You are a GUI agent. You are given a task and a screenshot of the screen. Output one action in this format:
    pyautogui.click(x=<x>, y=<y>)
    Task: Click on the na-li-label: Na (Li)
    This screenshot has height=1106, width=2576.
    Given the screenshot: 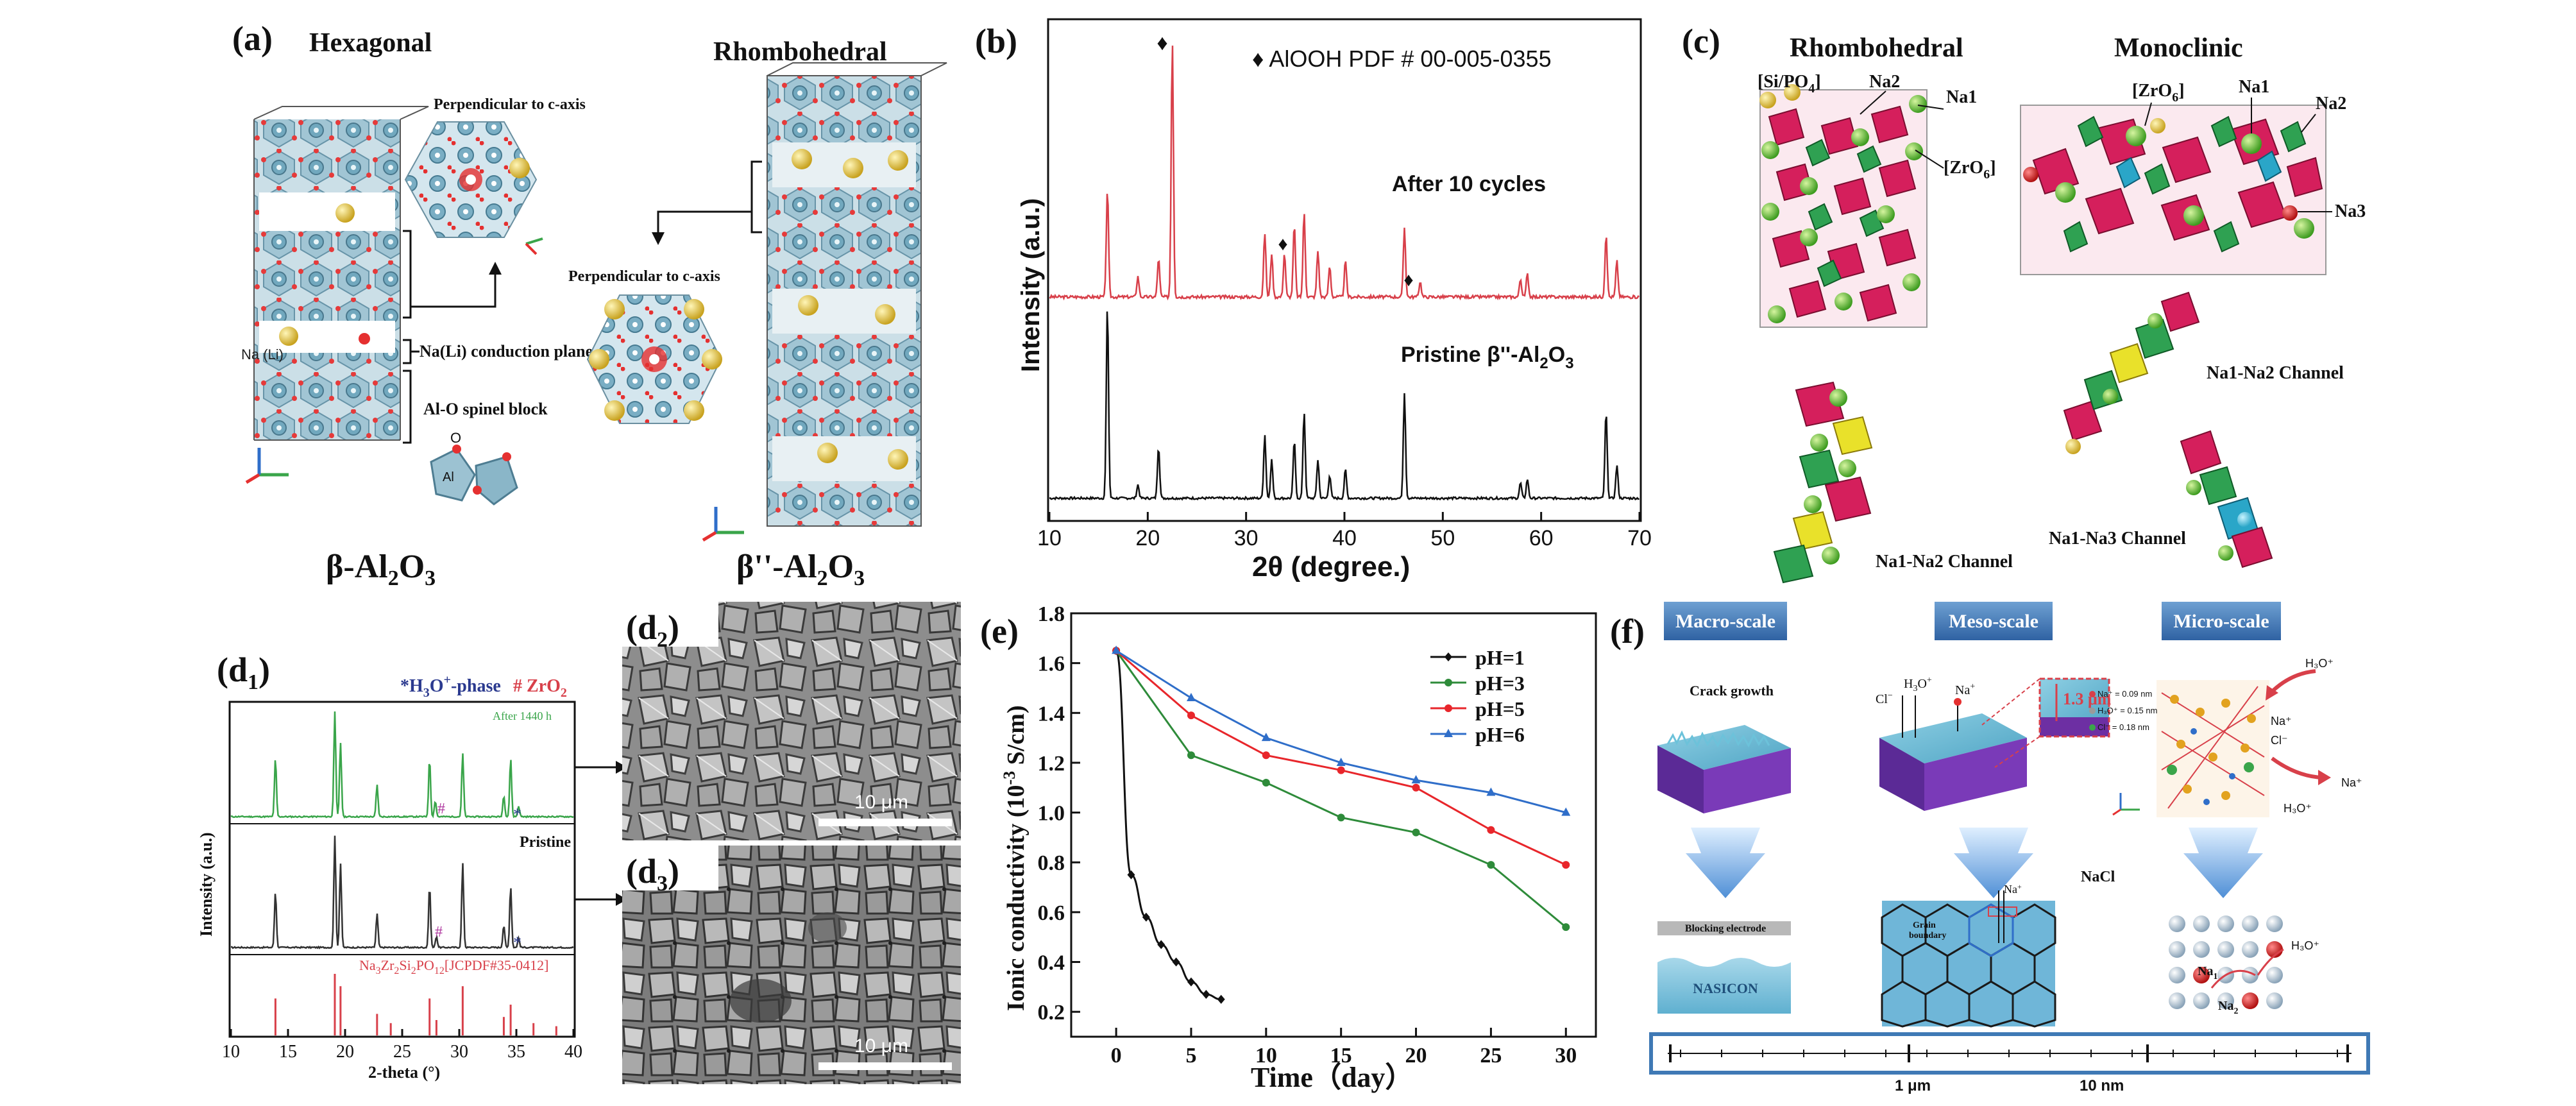 What is the action you would take?
    pyautogui.click(x=262, y=354)
    